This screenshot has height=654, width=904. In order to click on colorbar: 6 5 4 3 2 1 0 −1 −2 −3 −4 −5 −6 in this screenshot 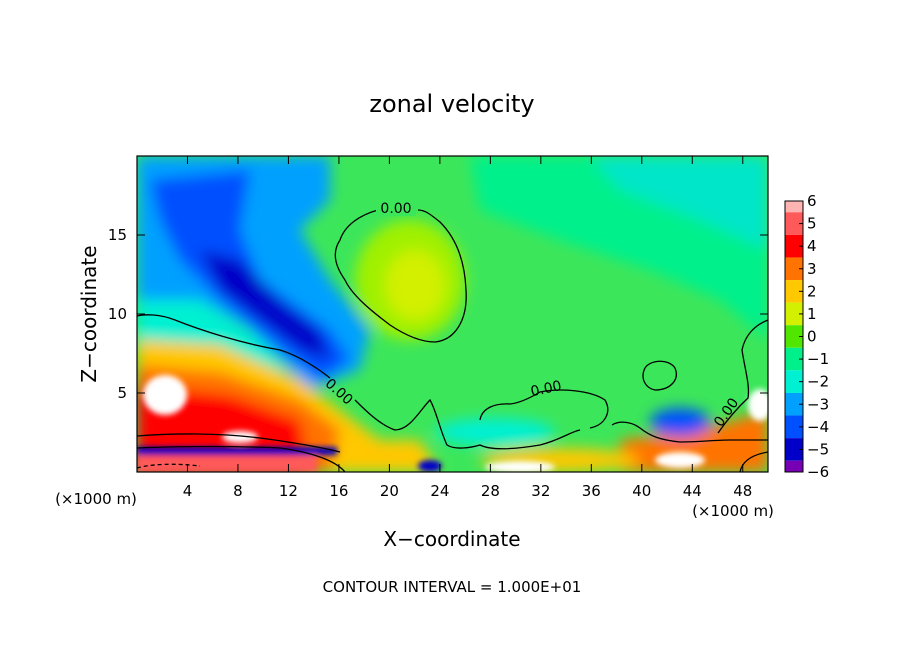, I will do `click(806, 336)`.